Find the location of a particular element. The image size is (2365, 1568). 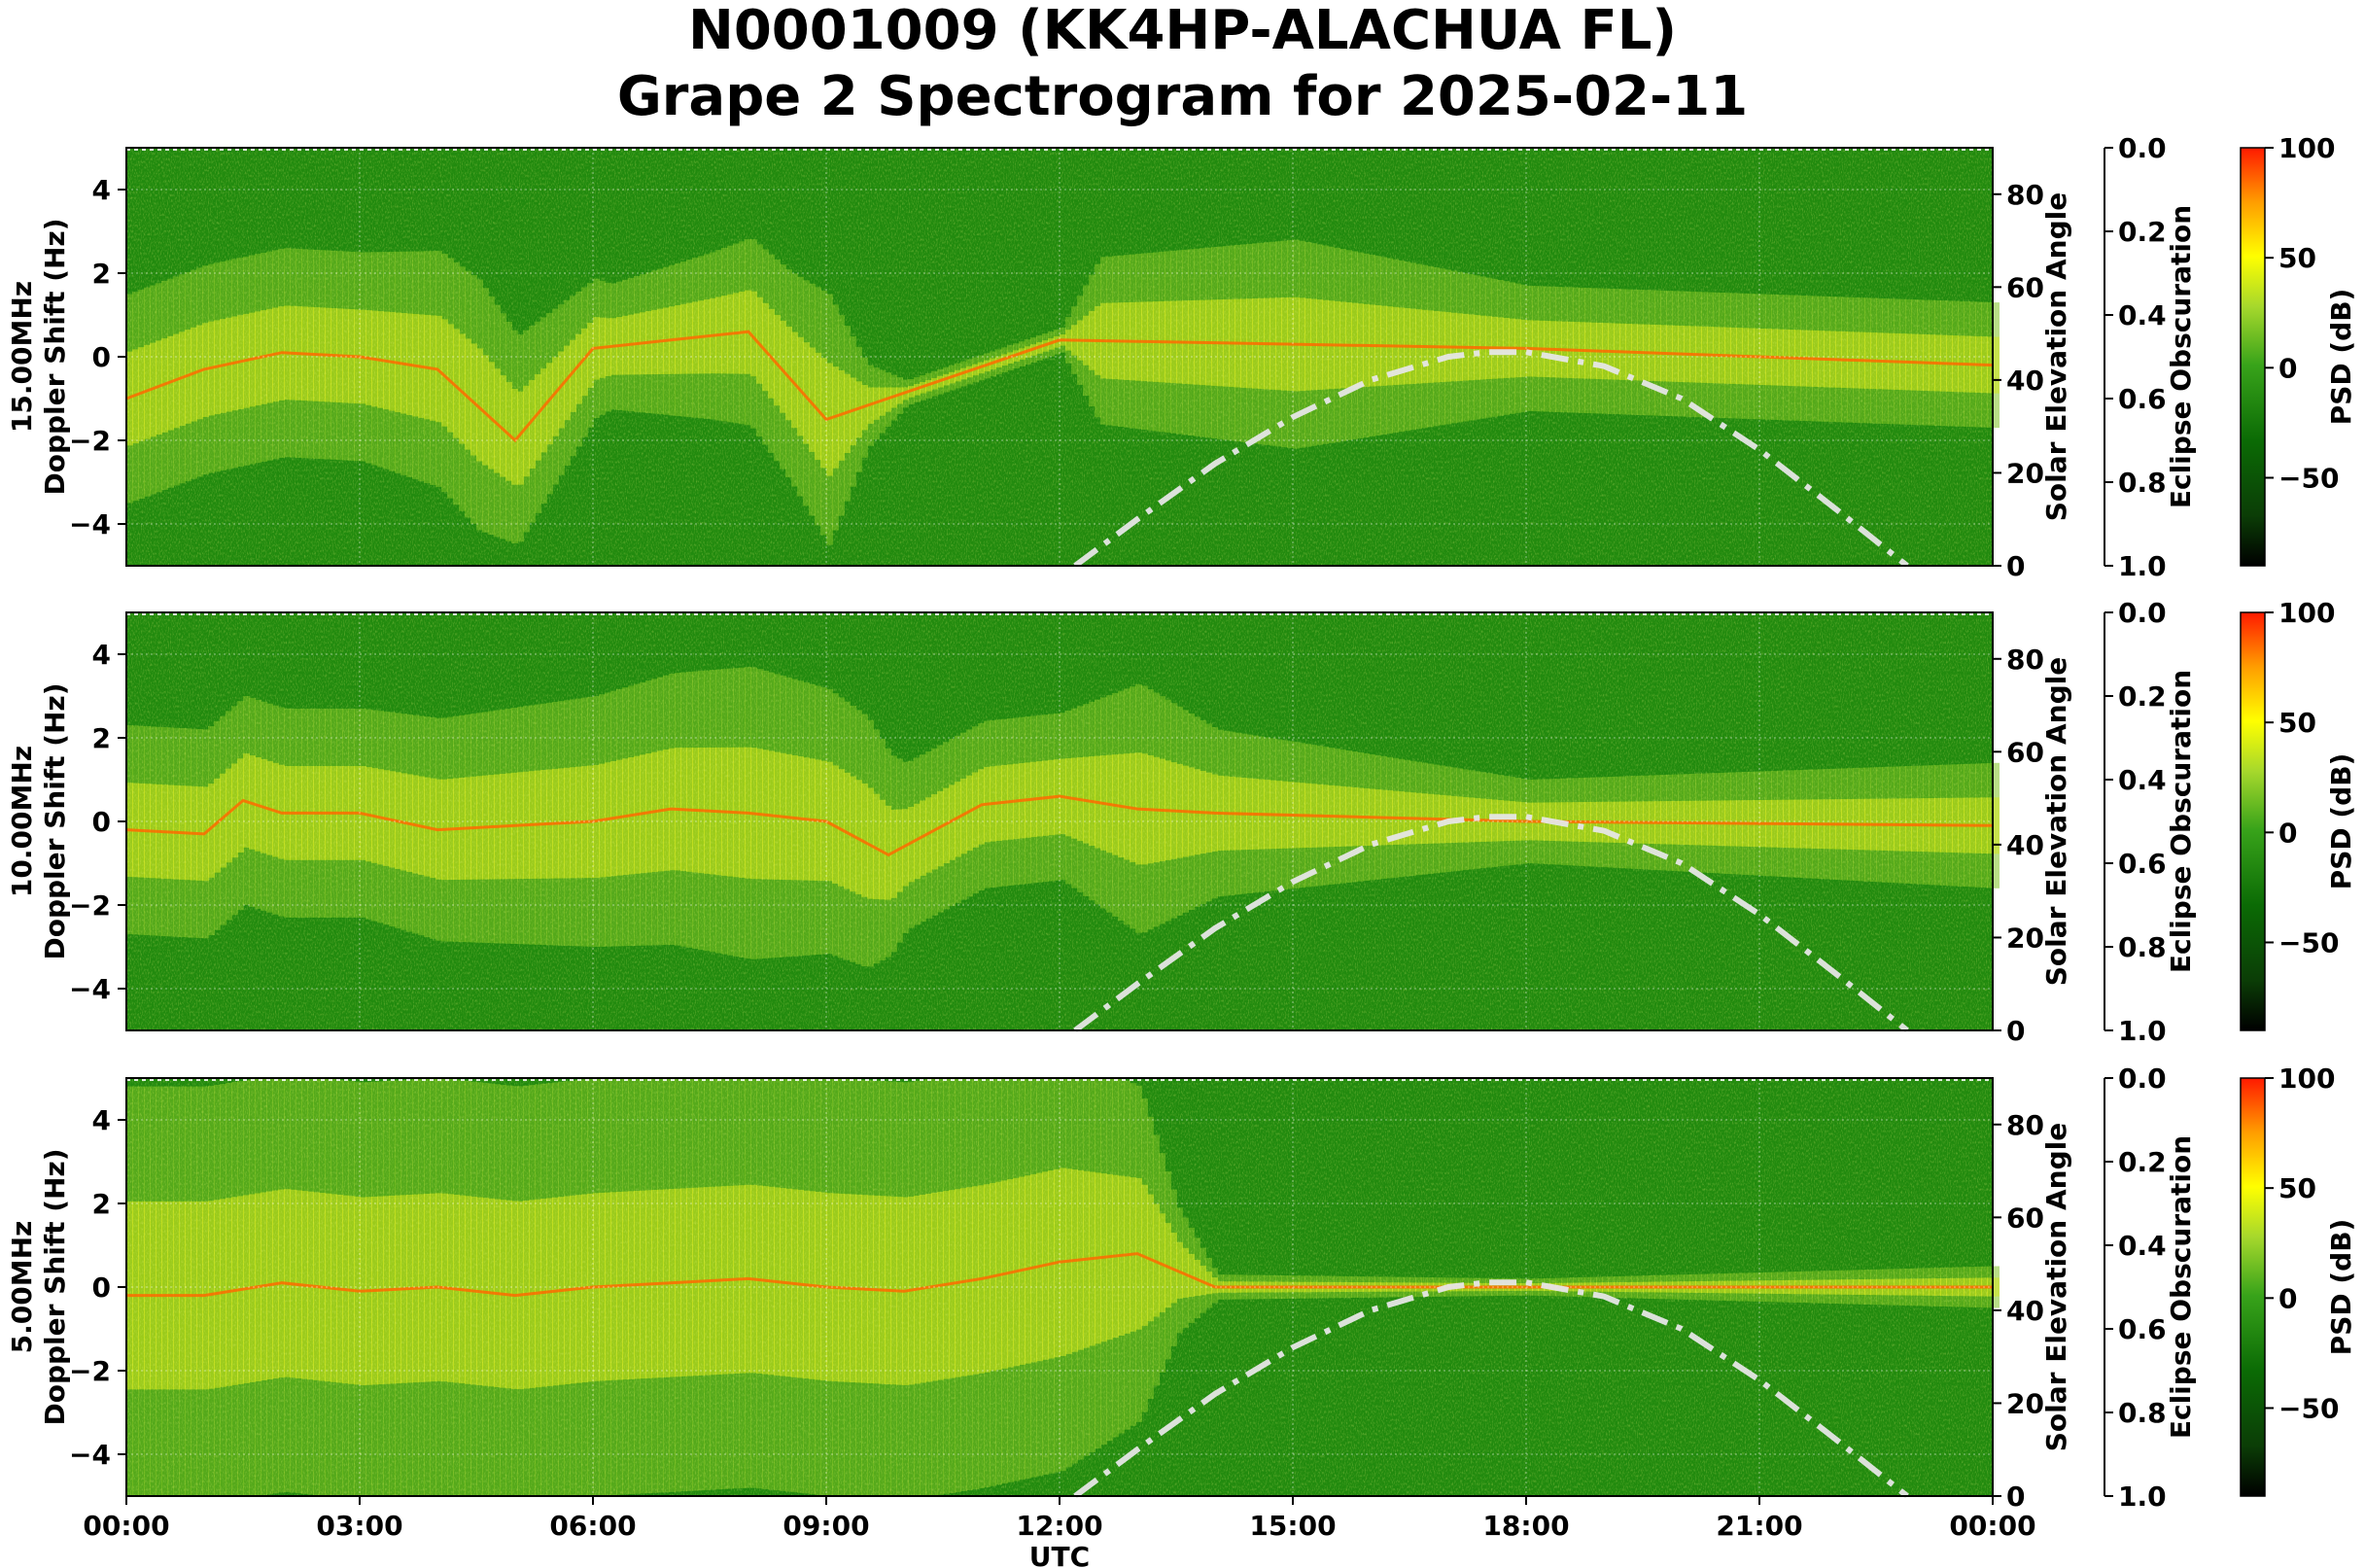

x-tick-label: 21:00 is located at coordinates (1759, 1526).